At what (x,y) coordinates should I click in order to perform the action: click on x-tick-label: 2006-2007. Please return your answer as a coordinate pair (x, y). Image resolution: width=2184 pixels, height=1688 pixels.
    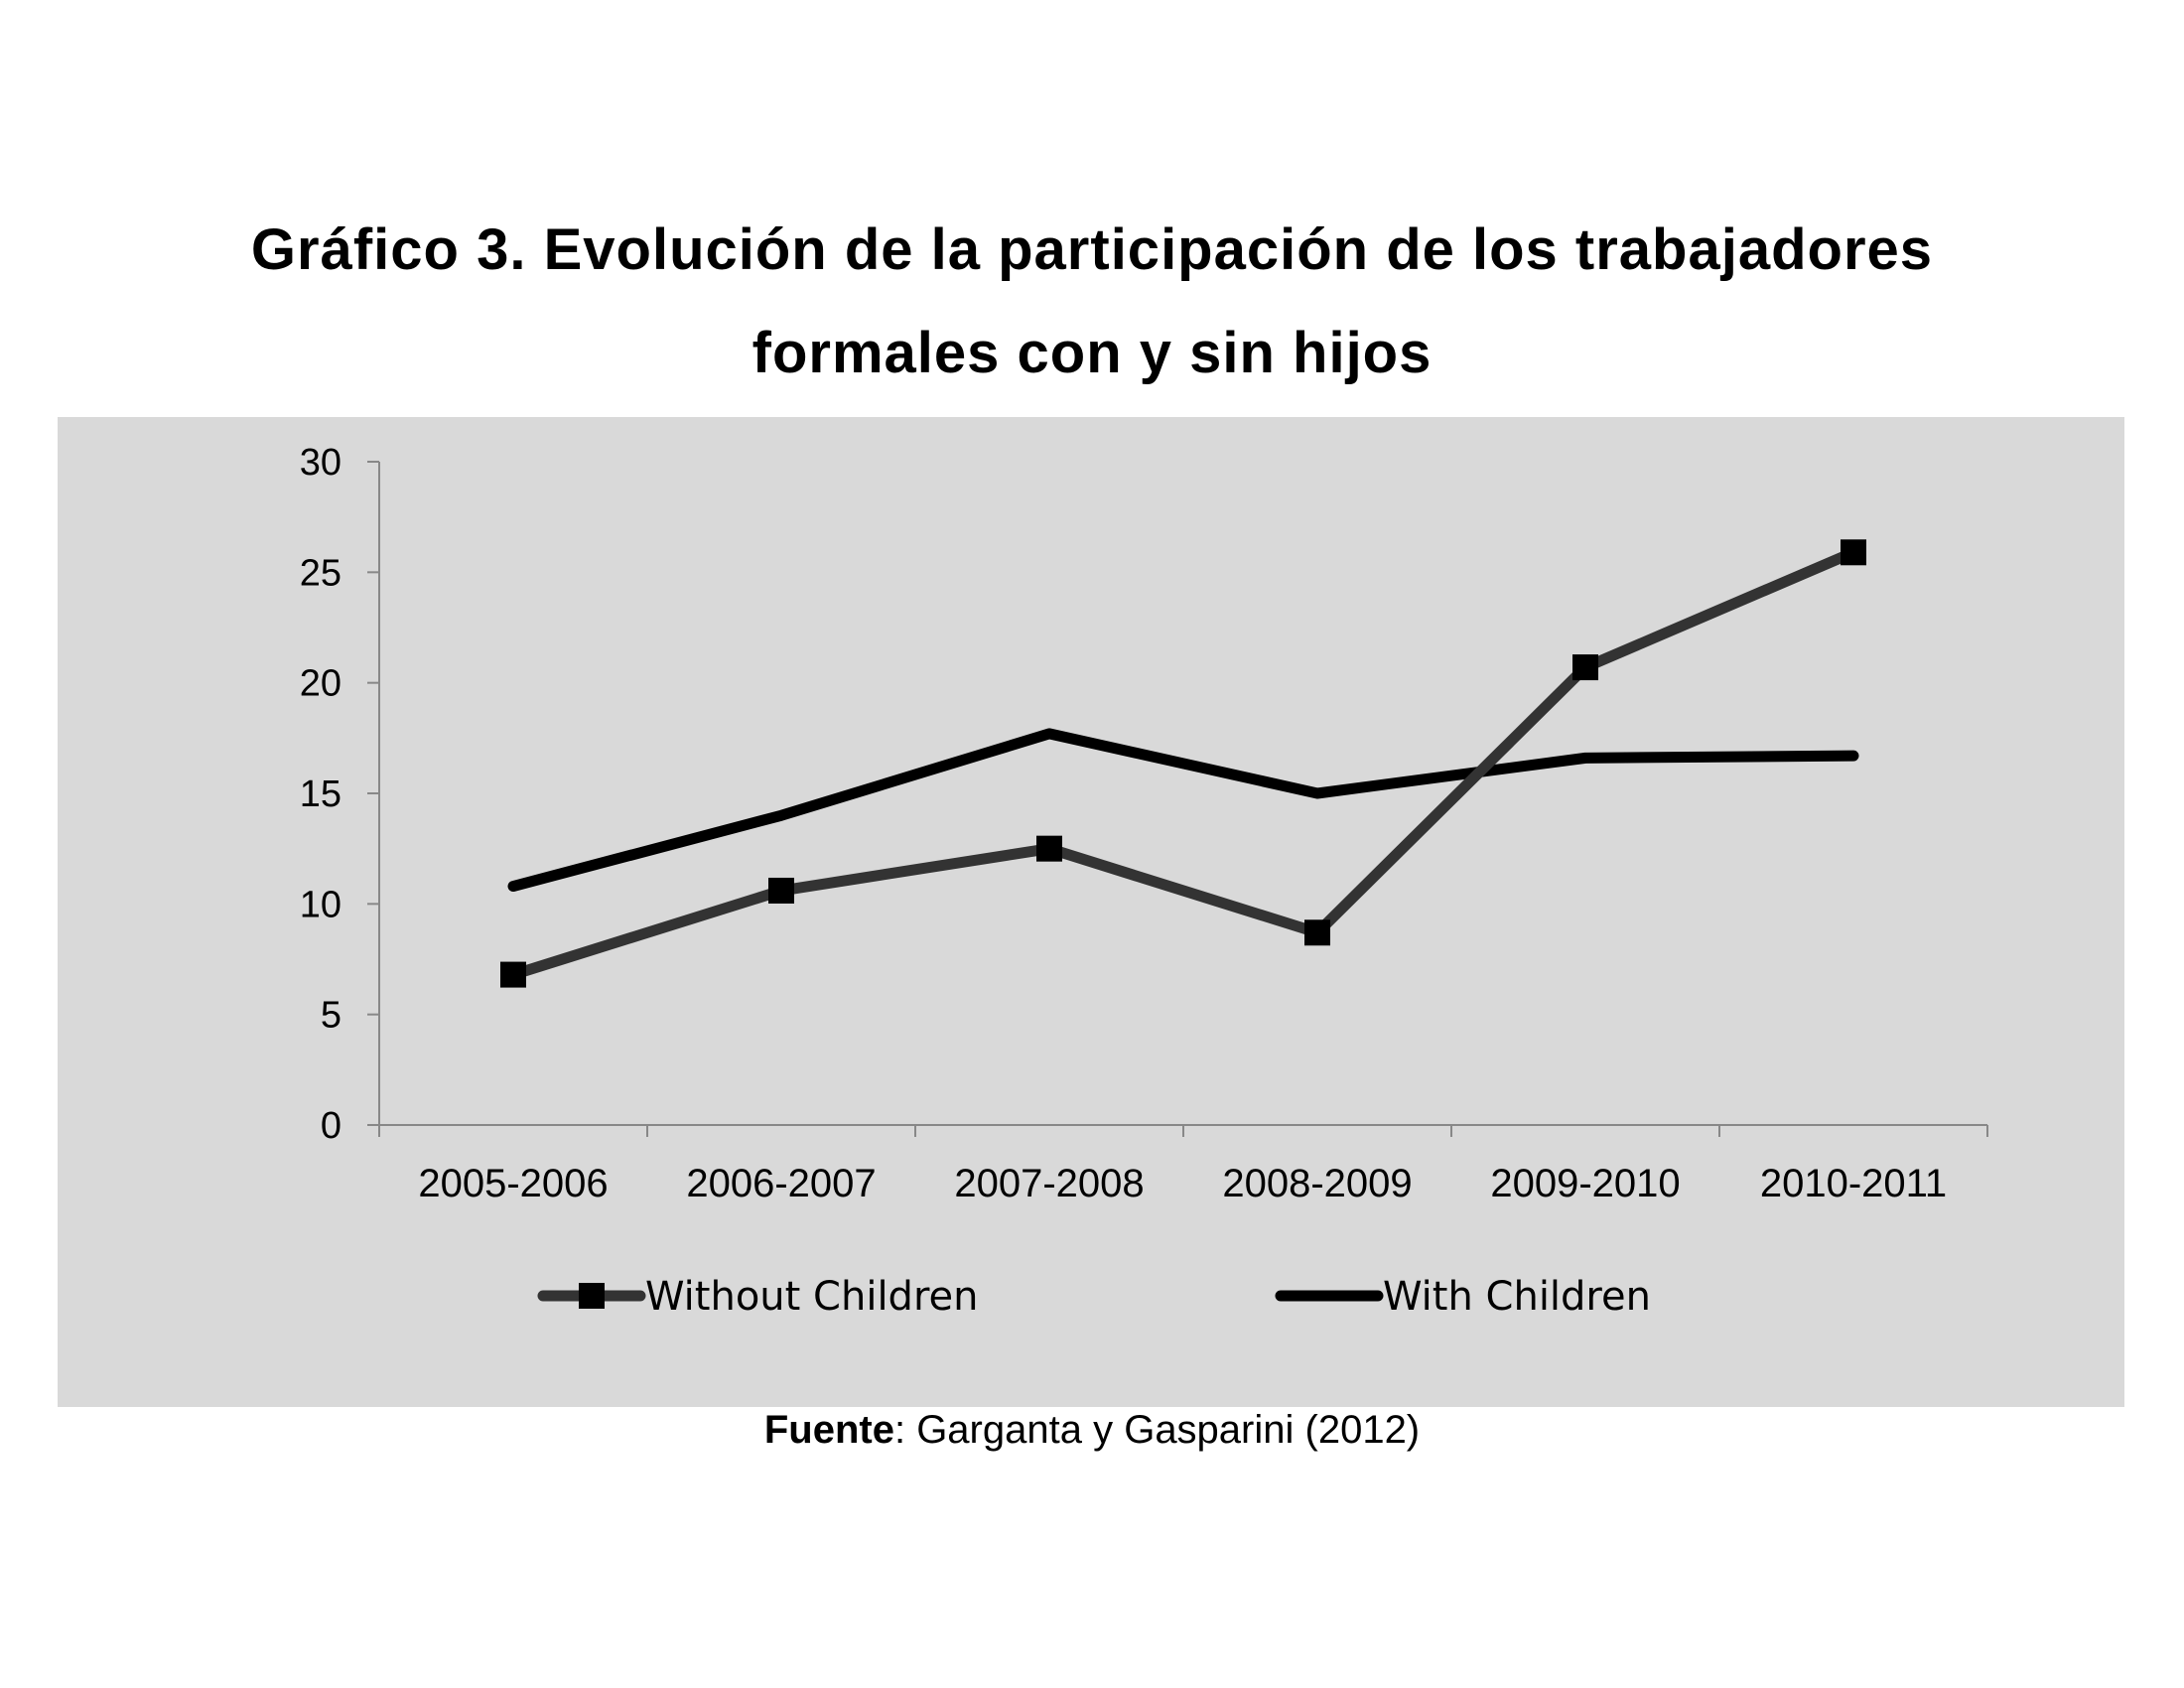
    Looking at the image, I should click on (781, 1183).